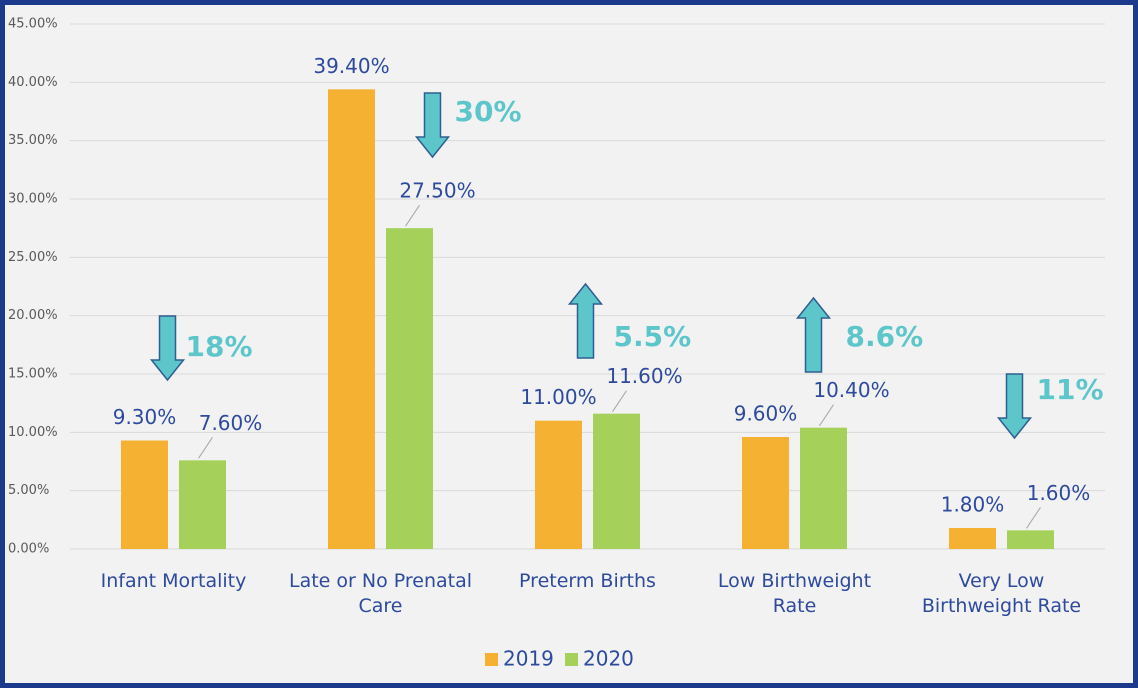  Describe the element at coordinates (231, 423) in the screenshot. I see `value-label: 7.60%` at that location.